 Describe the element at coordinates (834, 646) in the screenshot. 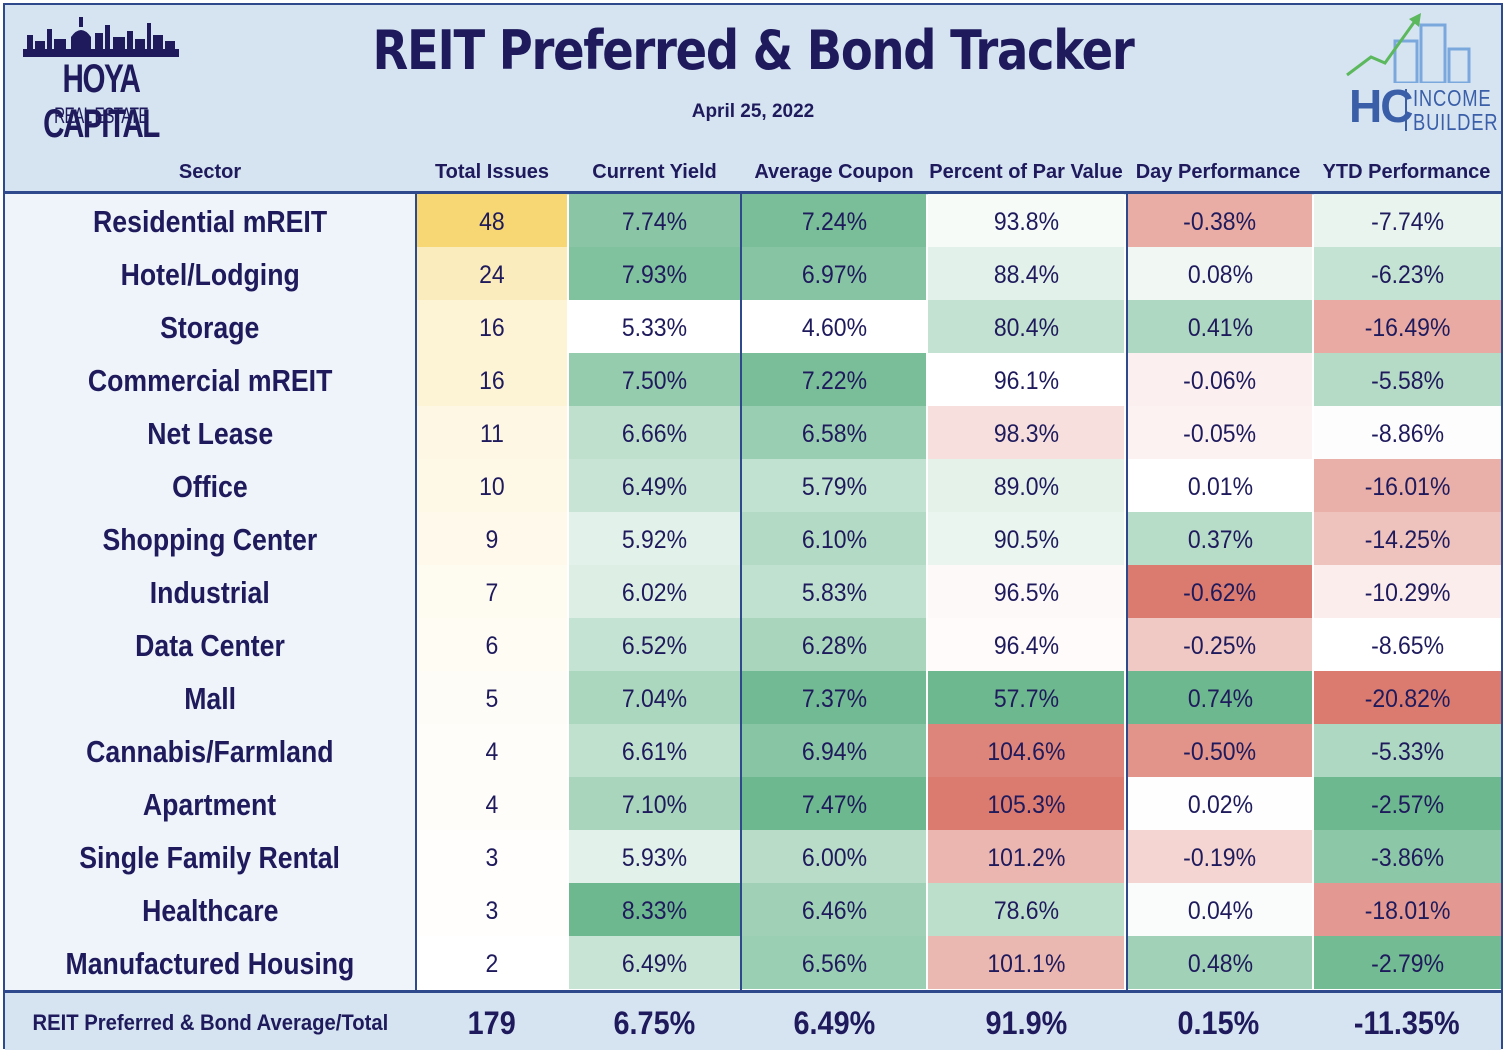

I see `average-coupon-value: 6.28%` at that location.